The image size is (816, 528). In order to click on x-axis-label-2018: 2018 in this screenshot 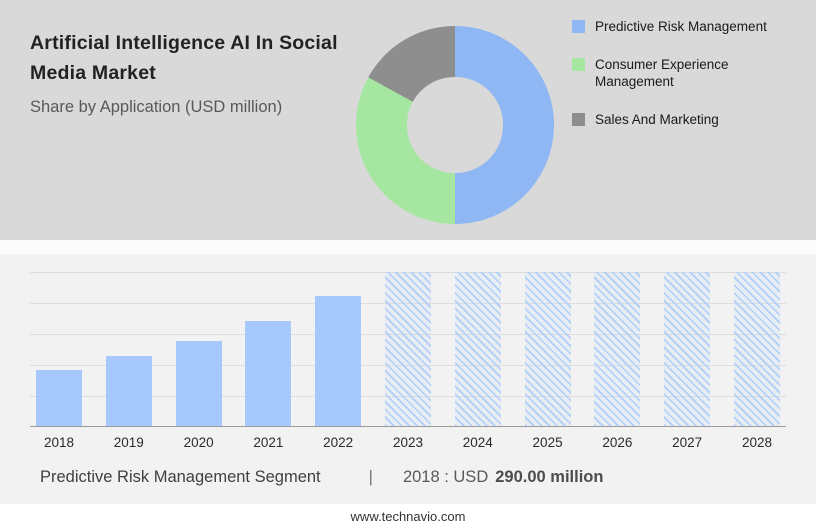, I will do `click(59, 442)`.